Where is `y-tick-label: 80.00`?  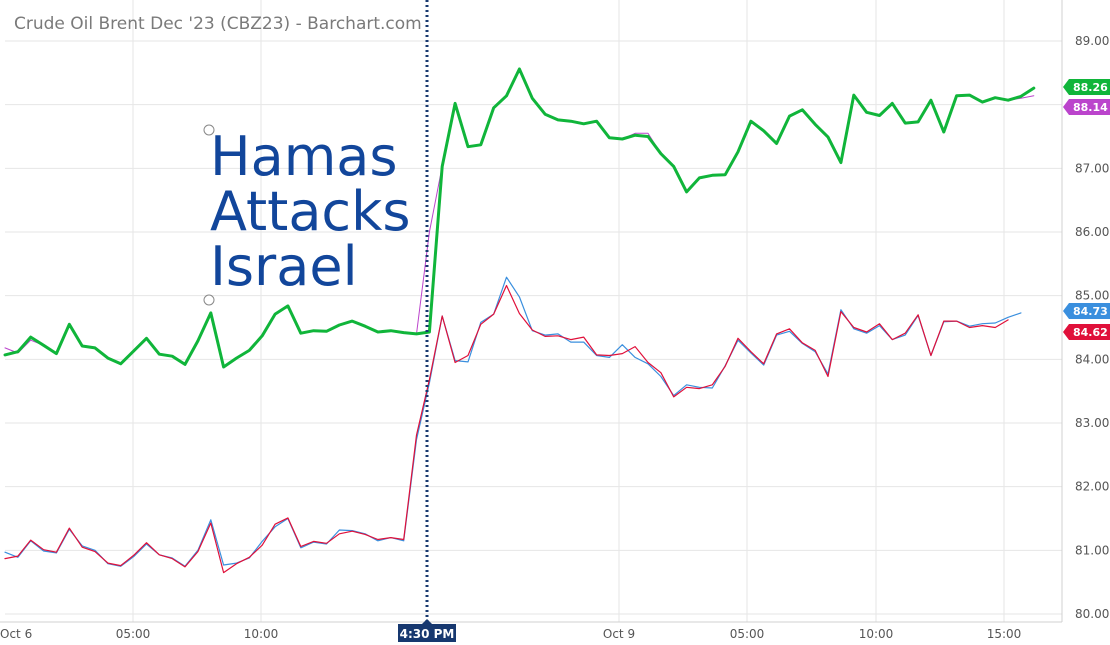
y-tick-label: 80.00 is located at coordinates (1092, 614).